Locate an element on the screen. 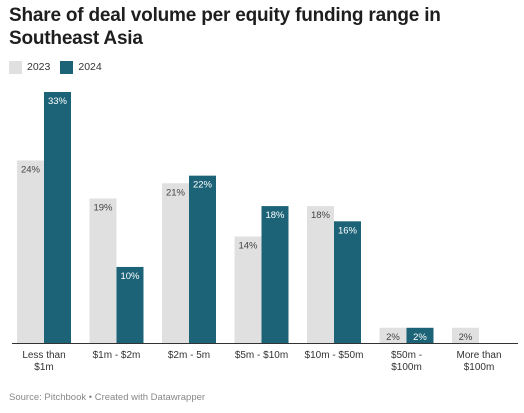 The width and height of the screenshot is (524, 413). legend: 2023 2024 is located at coordinates (60, 67).